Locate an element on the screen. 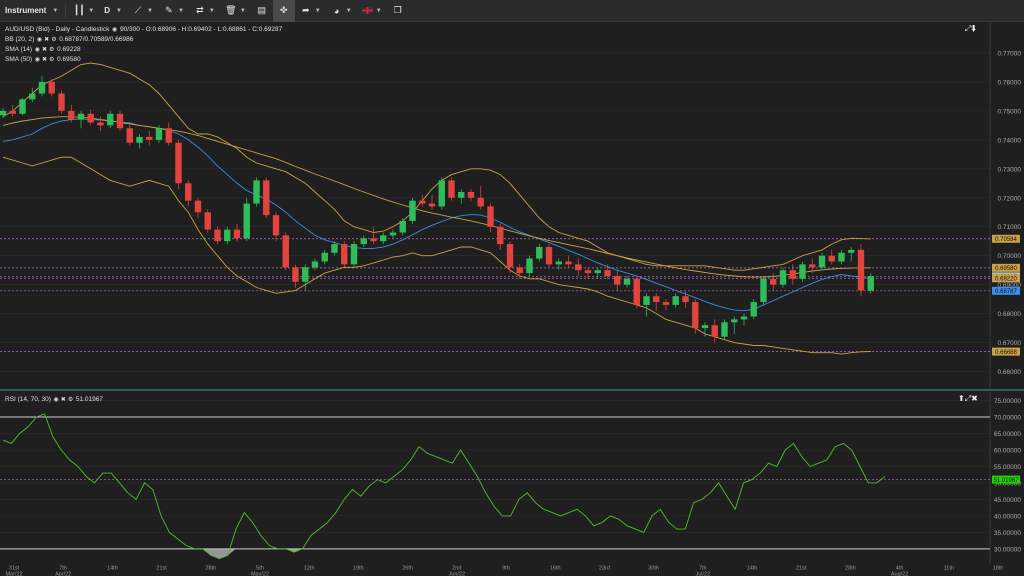 The image size is (1024, 576). x-tick-label: 14th is located at coordinates (112, 569).